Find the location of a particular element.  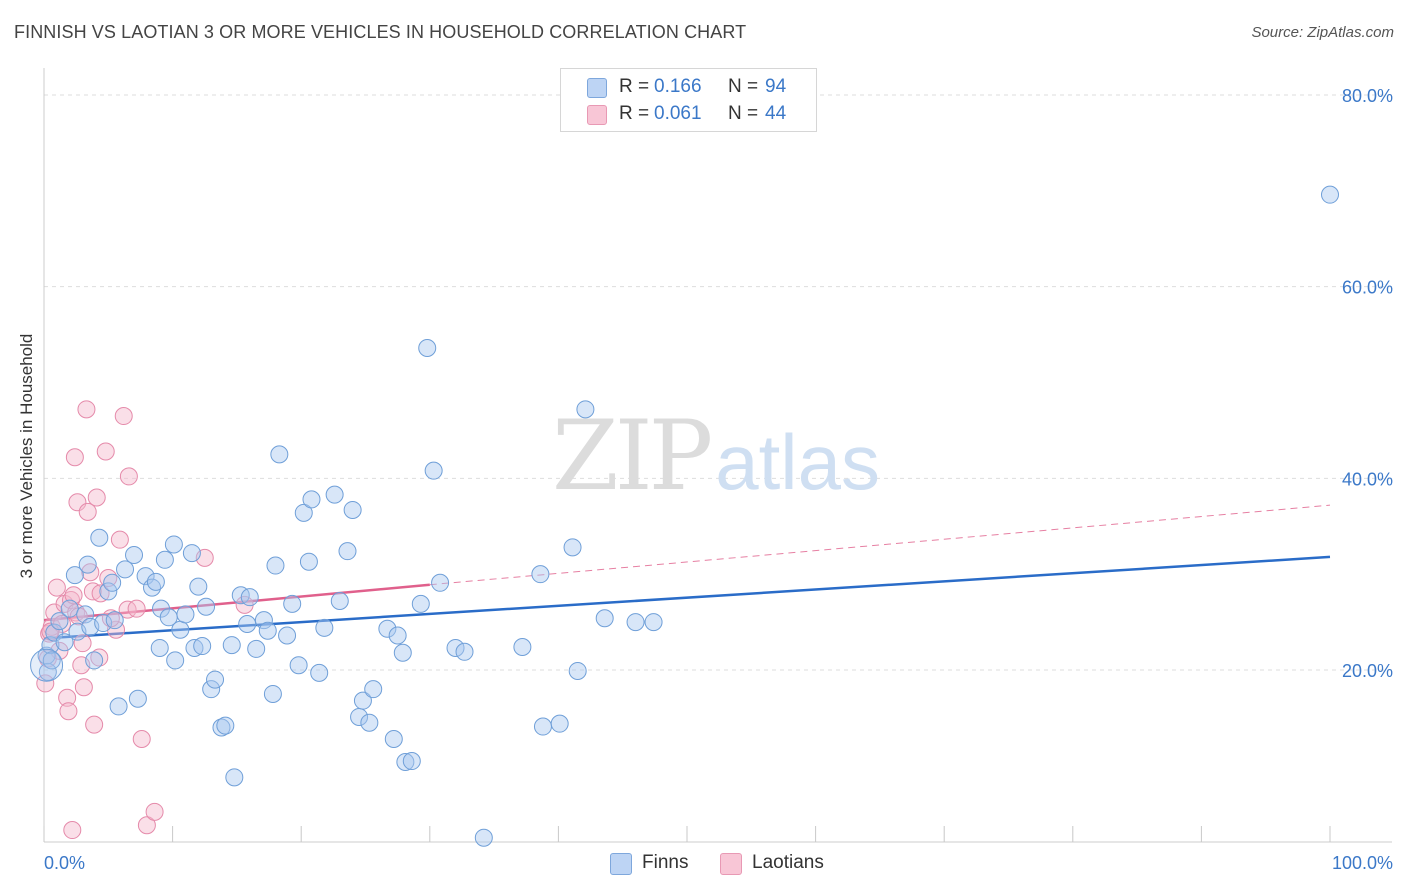

y-axis-label: 3 or more Vehicles in Household is located at coordinates (26, 456).